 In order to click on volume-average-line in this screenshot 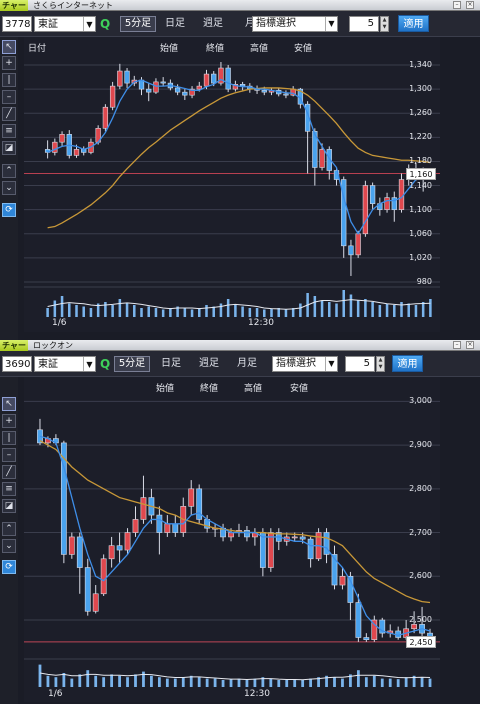, I will do `click(239, 304)`.